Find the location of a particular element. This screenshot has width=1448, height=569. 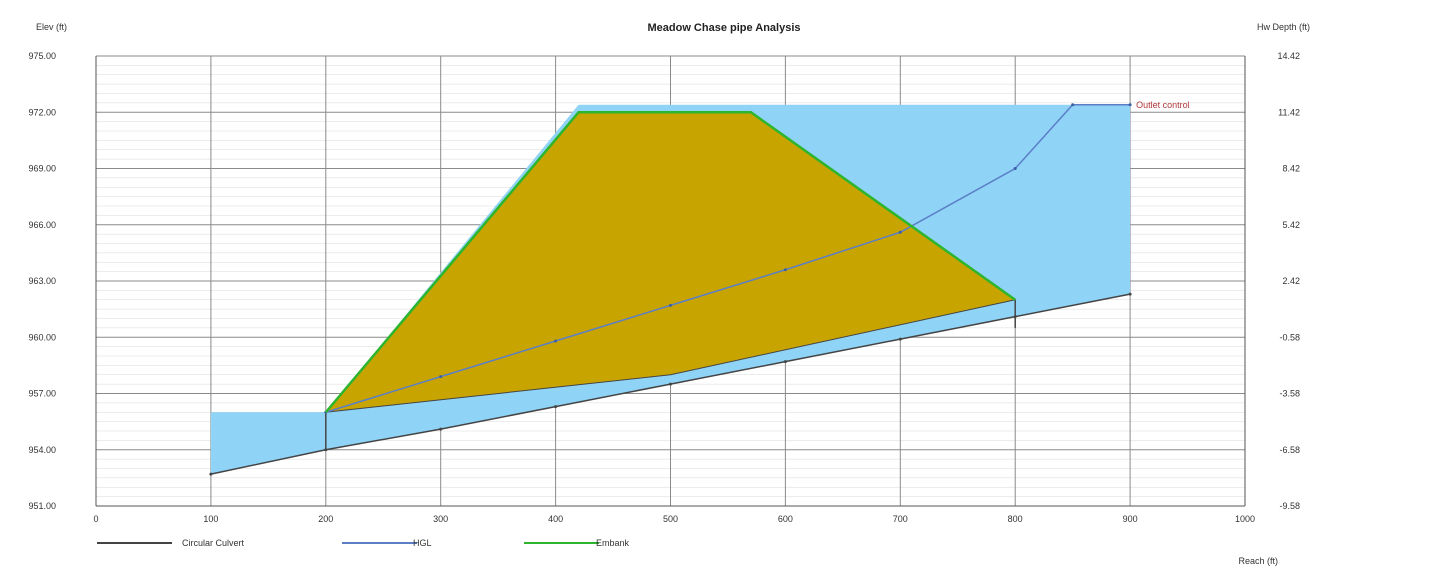

x-tick-label: 400 is located at coordinates (555, 519).